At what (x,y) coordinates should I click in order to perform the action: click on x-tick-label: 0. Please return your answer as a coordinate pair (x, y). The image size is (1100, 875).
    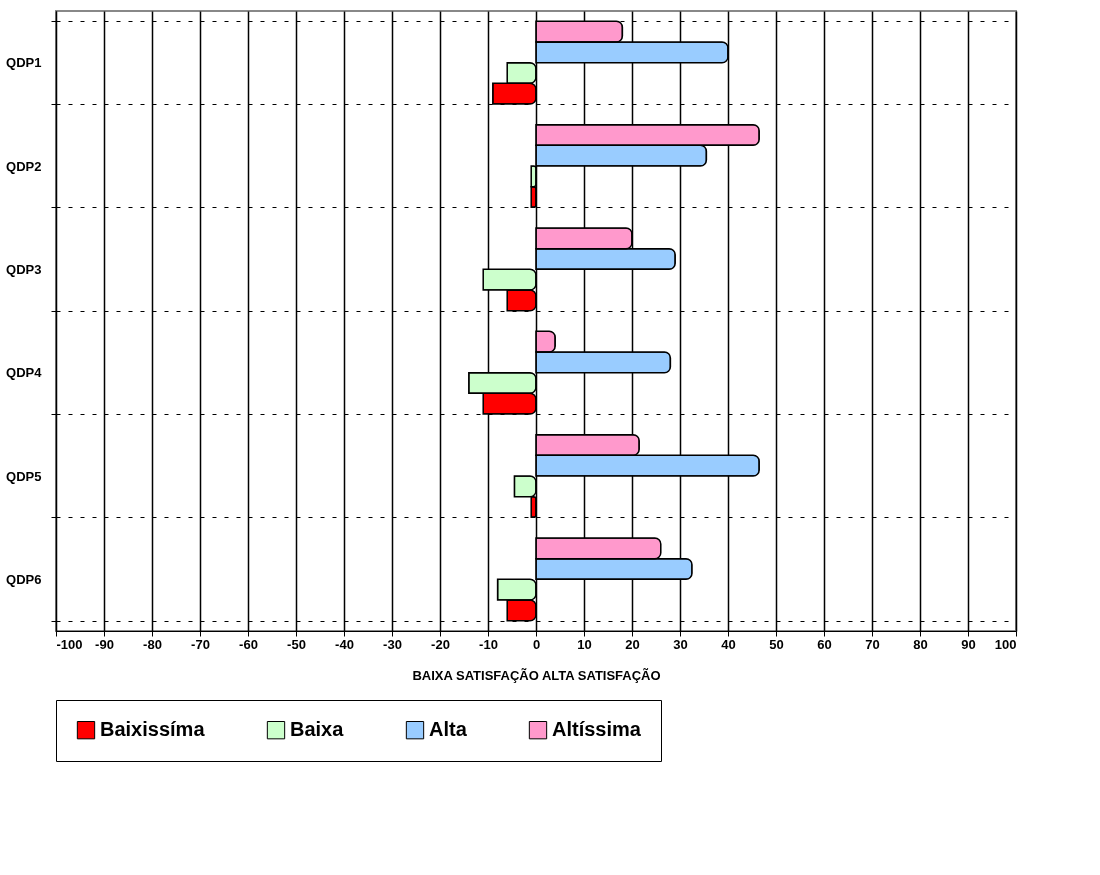
    Looking at the image, I should click on (536, 644).